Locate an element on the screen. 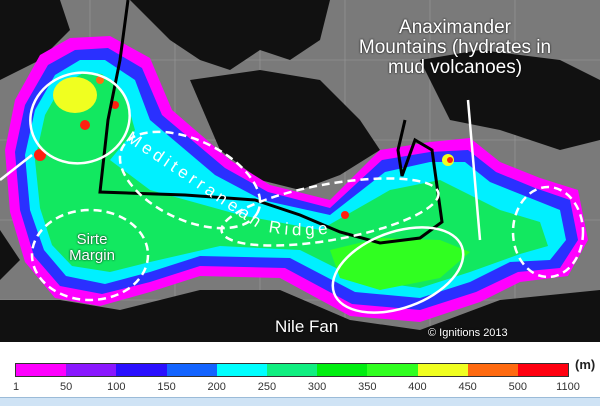 The image size is (600, 406). colorbar-tick-label: 200 is located at coordinates (216, 387).